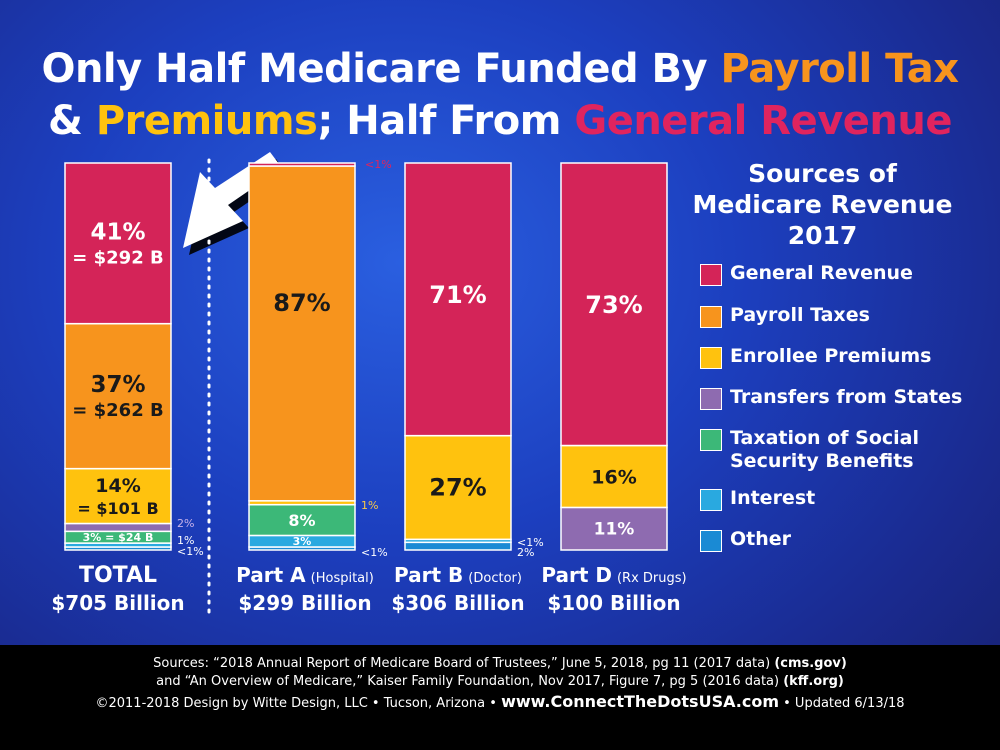 Image resolution: width=1000 pixels, height=750 pixels. I want to click on legend-label: Taxation of Social Security Benefits, so click(824, 449).